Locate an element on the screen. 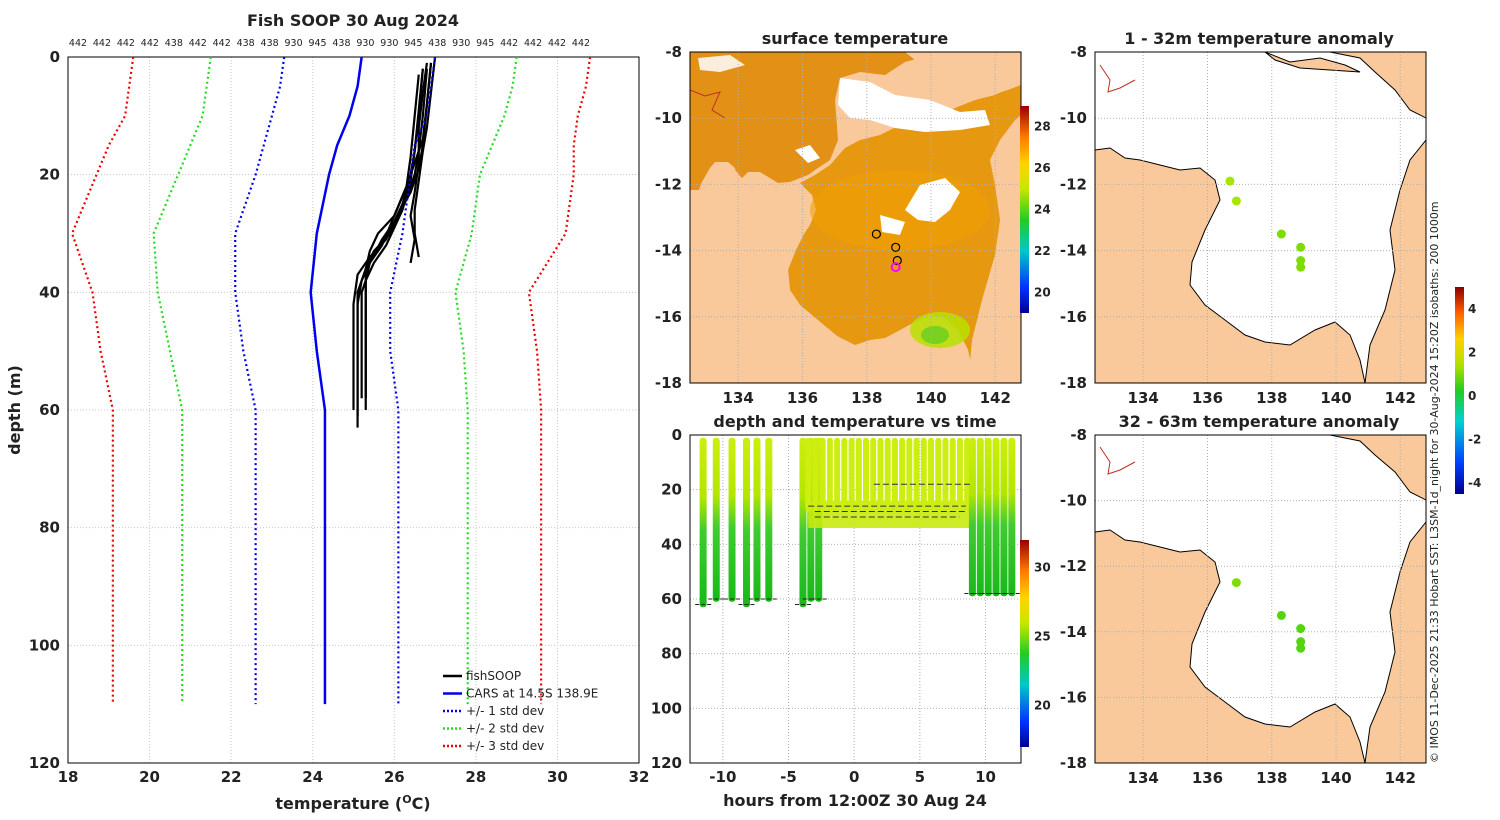 The image size is (1500, 820). anomaly-colorbar-tick-label: 4 is located at coordinates (1472, 309).